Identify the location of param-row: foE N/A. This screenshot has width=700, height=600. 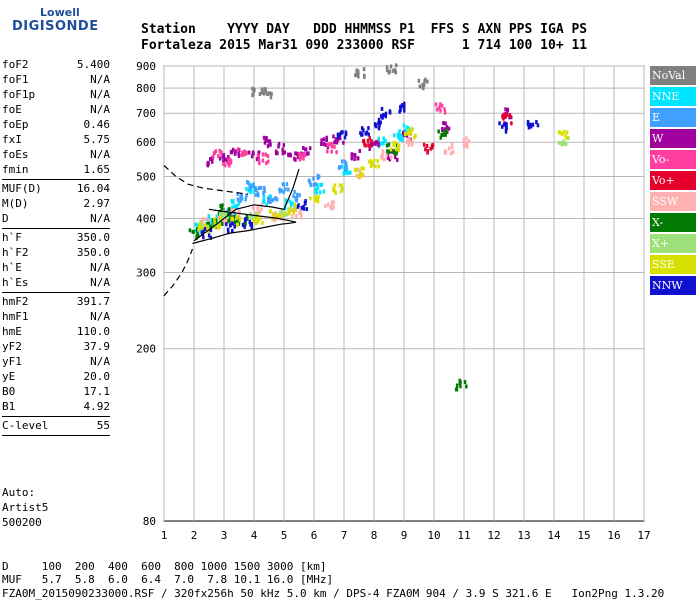
(56, 110).